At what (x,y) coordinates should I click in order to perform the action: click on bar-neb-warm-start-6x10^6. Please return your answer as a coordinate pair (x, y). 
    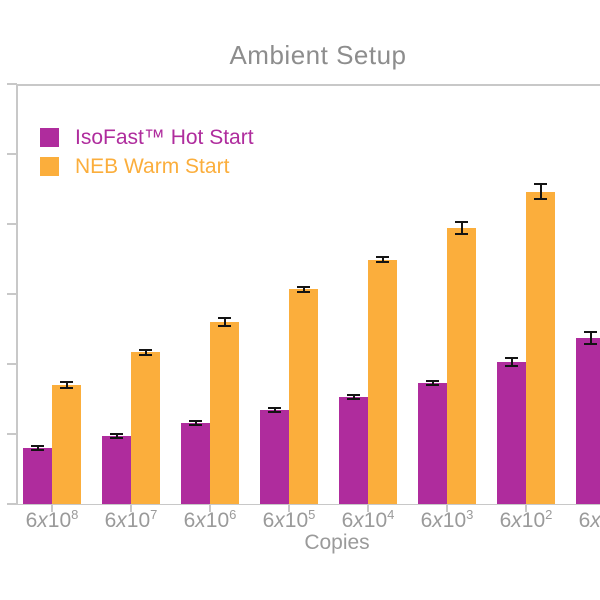
    Looking at the image, I should click on (224, 413).